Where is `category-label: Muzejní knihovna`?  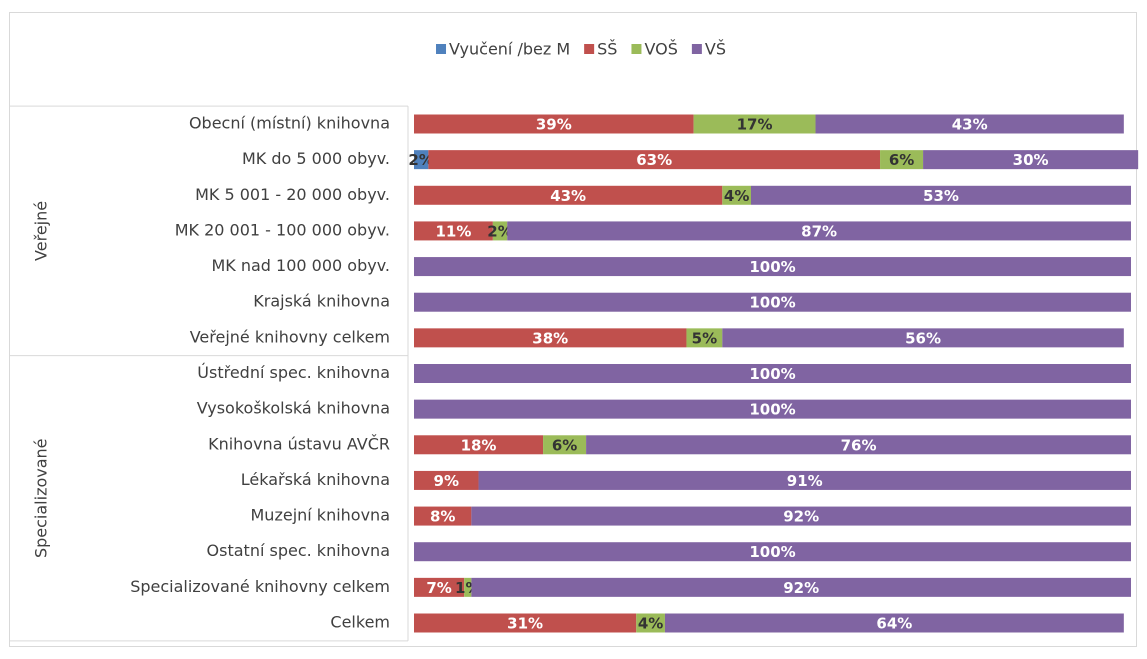 category-label: Muzejní knihovna is located at coordinates (321, 515).